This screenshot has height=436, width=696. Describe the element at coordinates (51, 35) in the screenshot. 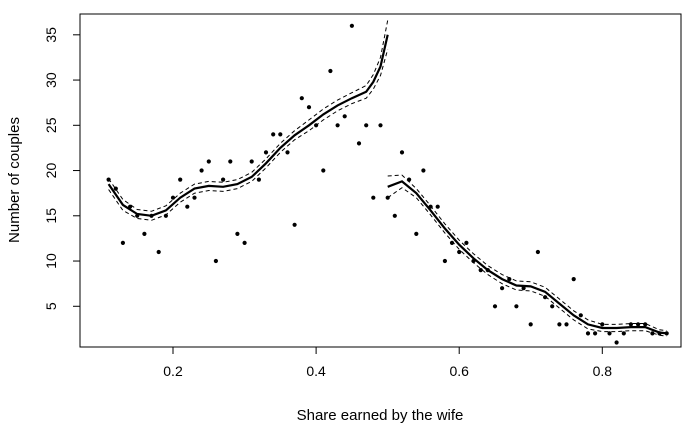

I see `y-tick-label: 35` at that location.